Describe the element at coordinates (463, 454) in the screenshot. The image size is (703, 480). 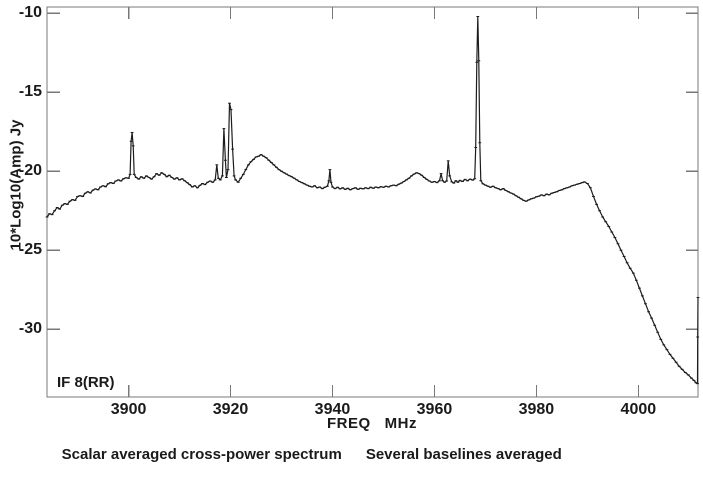
I see `caption-baselines: Several baselines averaged` at that location.